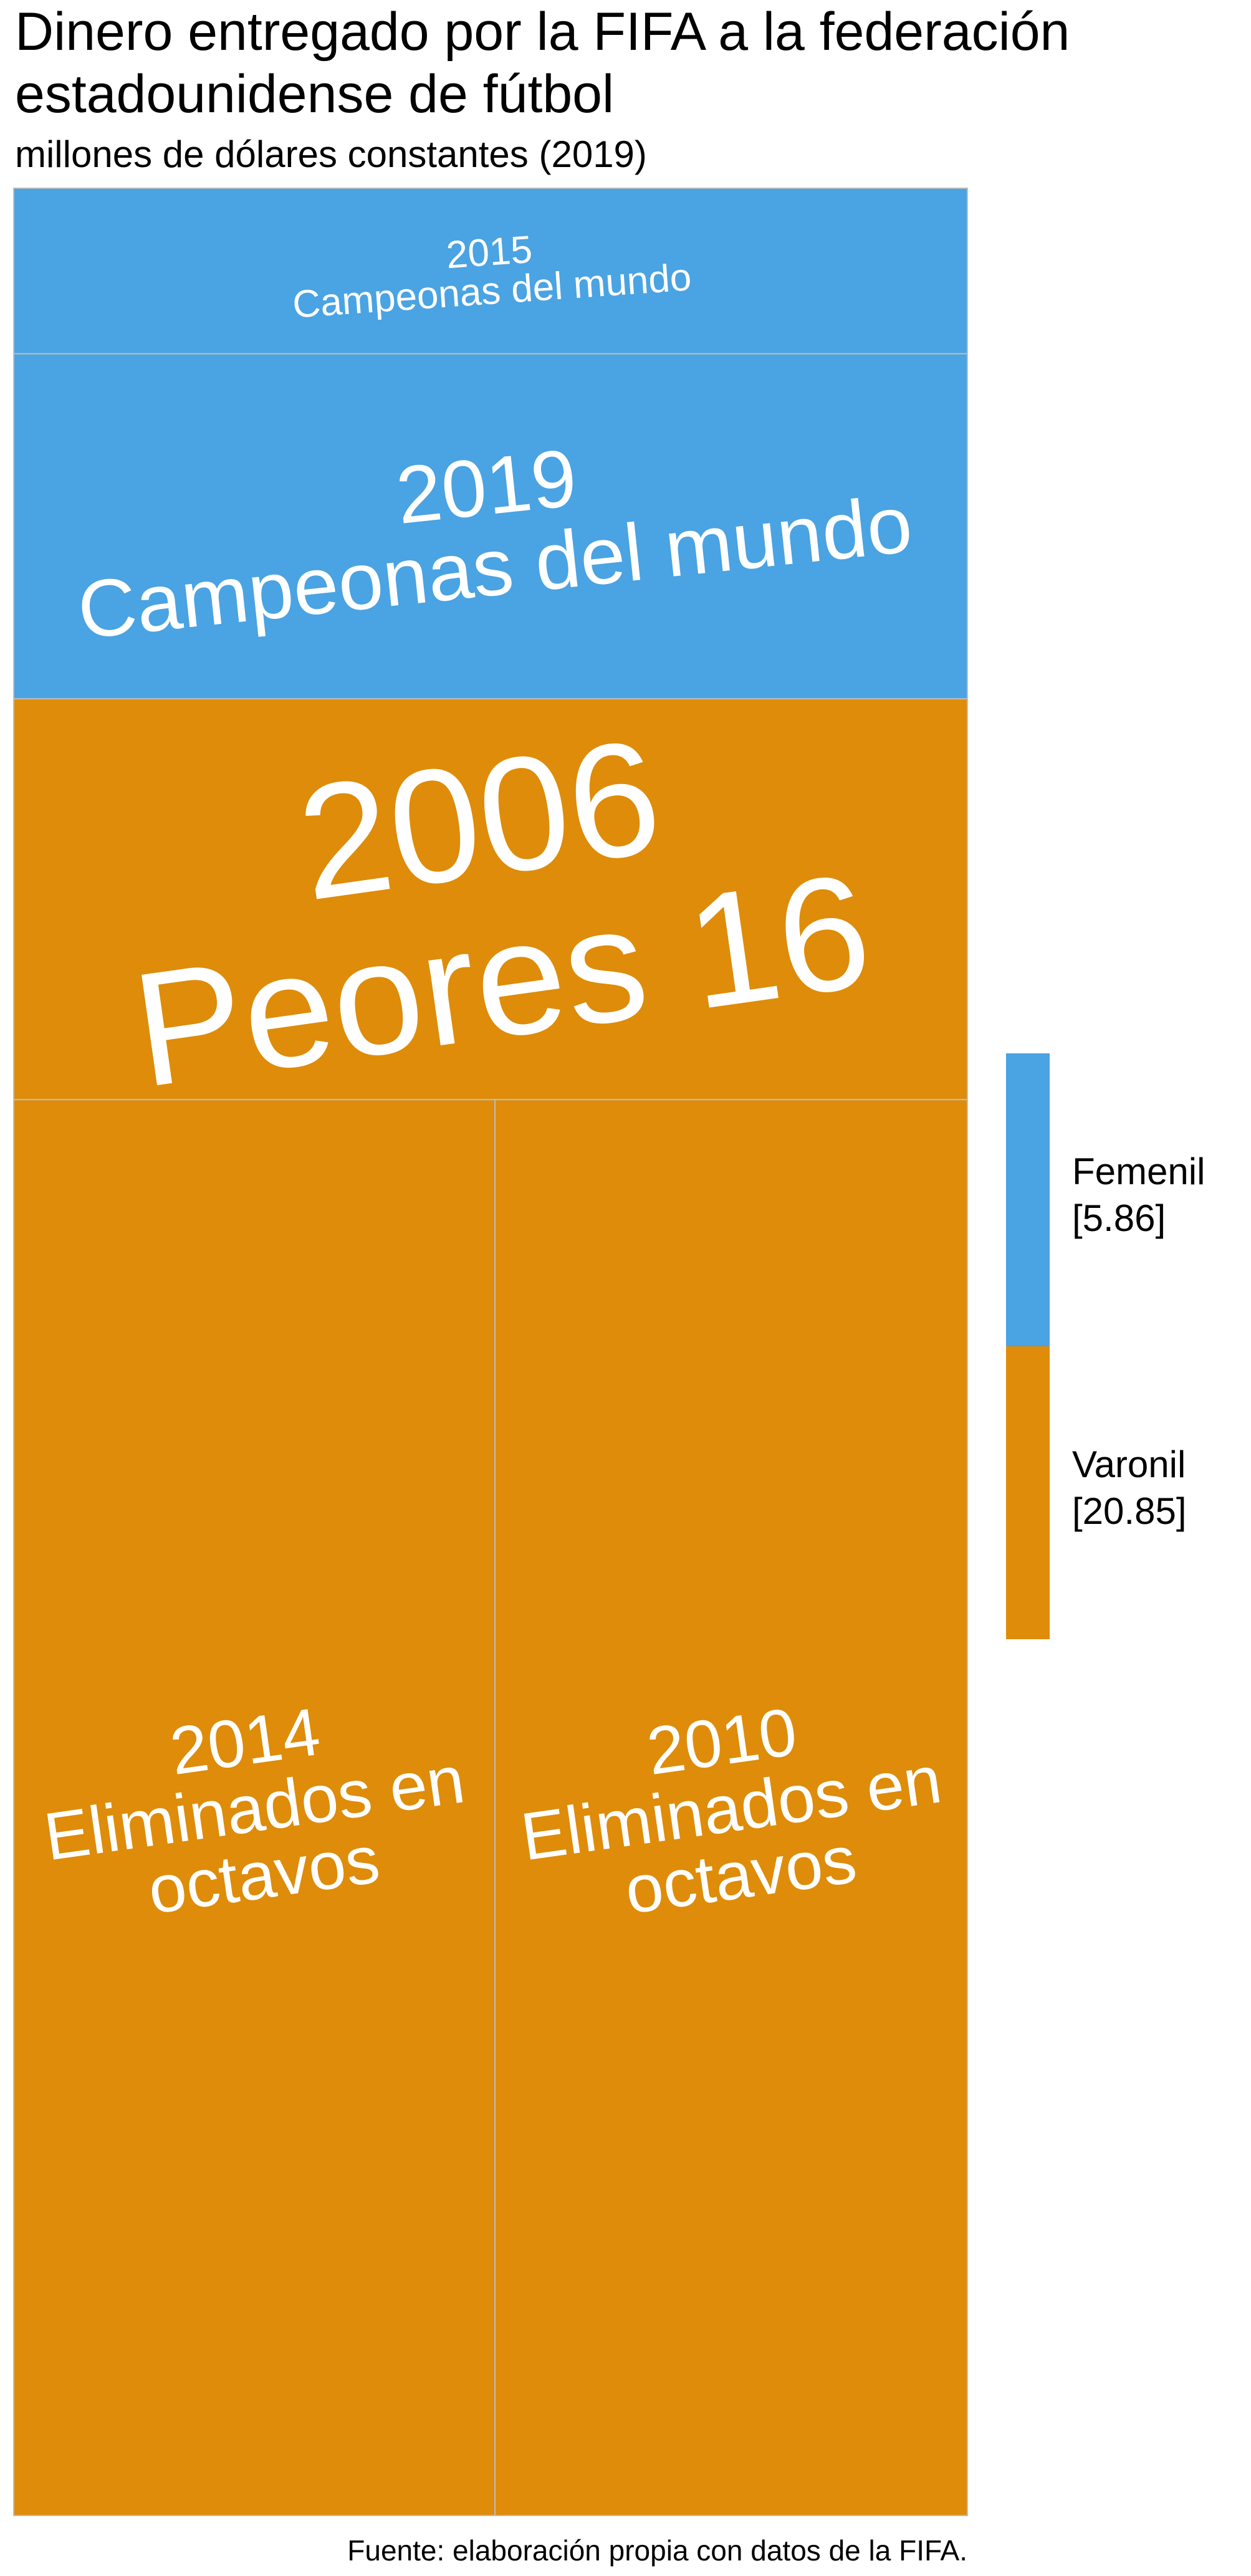  I want to click on legend-name: Femenil, so click(1138, 1171).